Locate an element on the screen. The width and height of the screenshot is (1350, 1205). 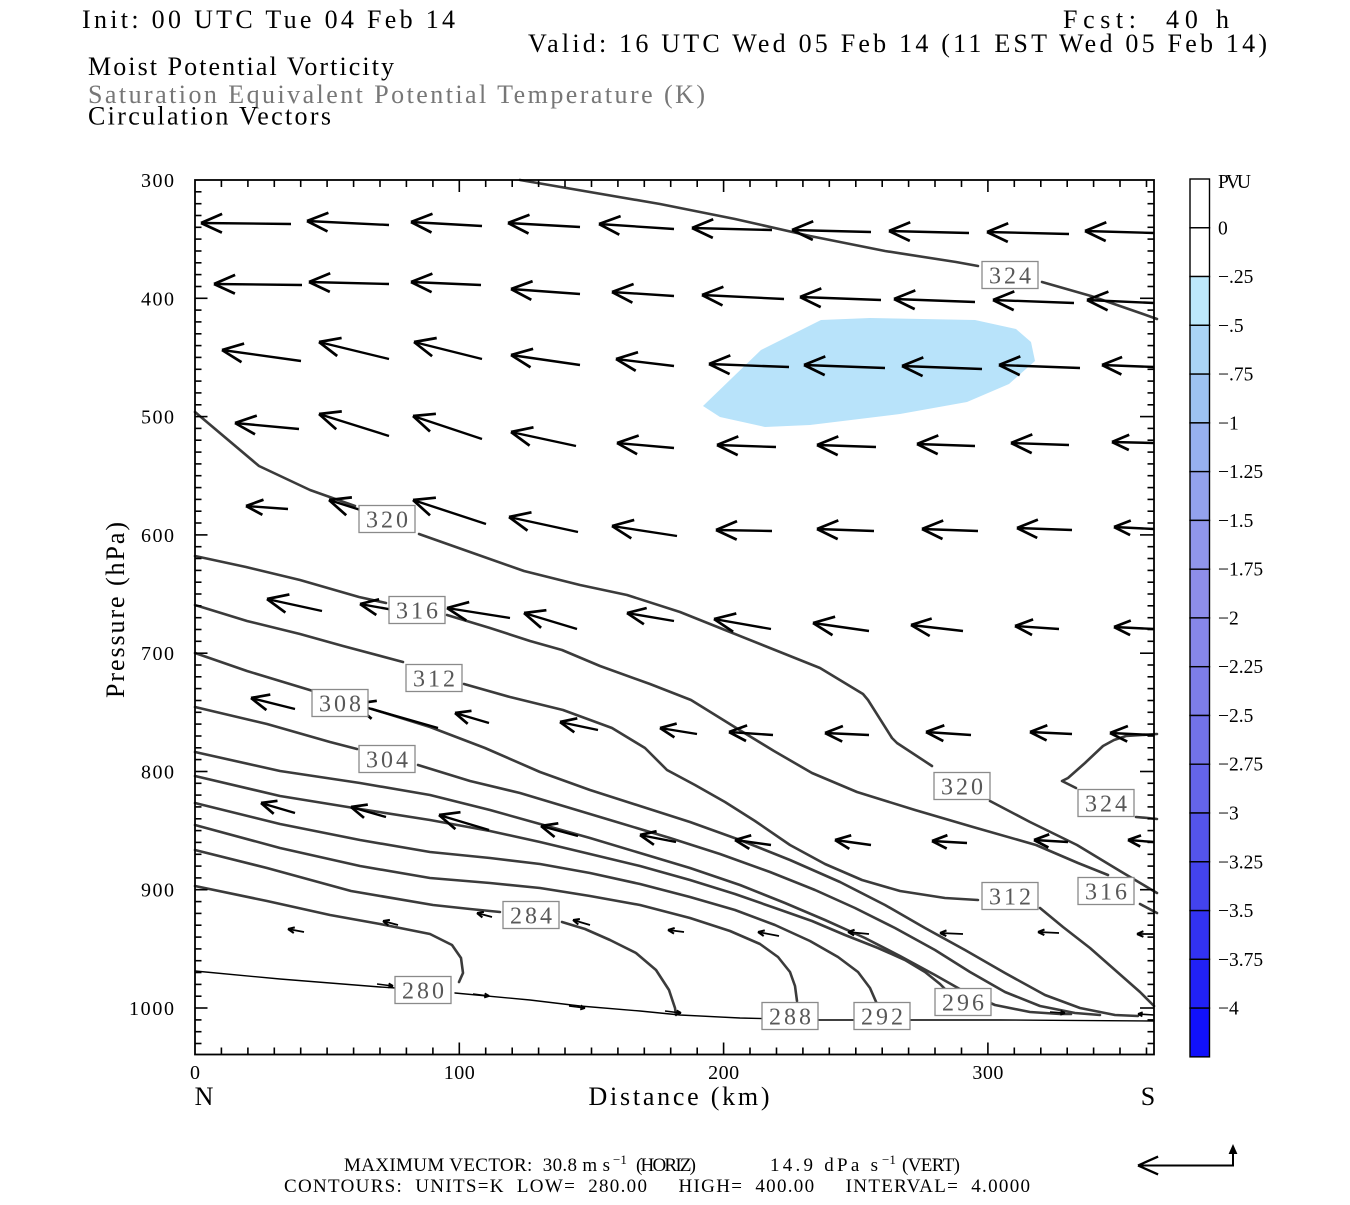
svg-text: 200 is located at coordinates (723, 1073).